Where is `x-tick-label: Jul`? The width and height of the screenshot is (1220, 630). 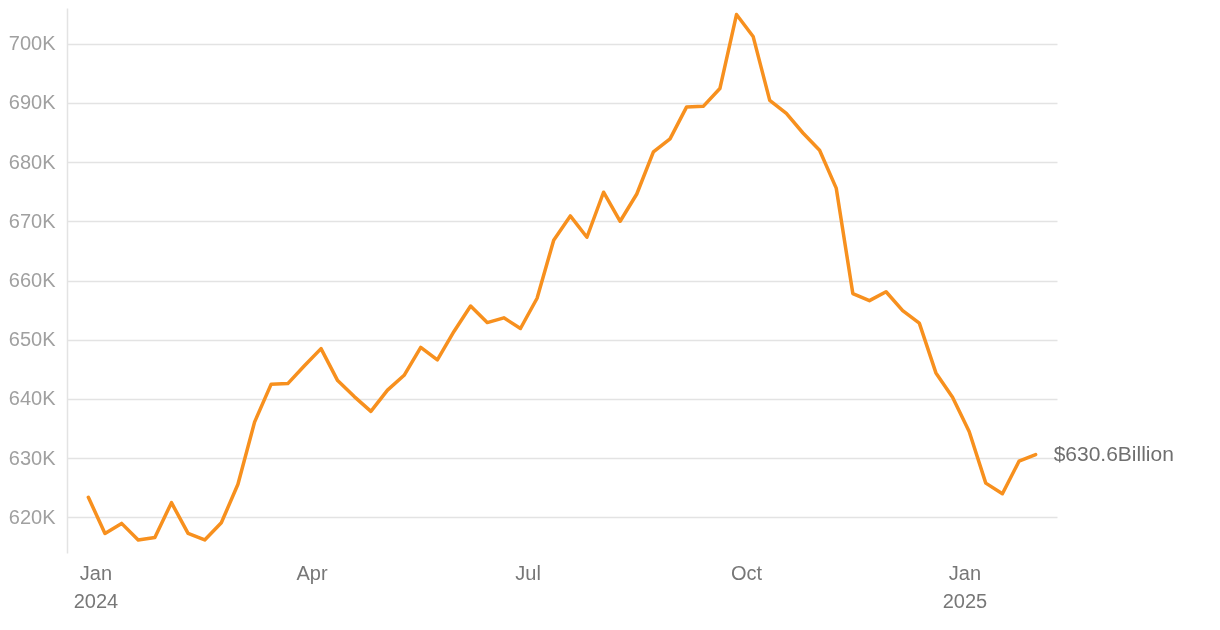 x-tick-label: Jul is located at coordinates (528, 572).